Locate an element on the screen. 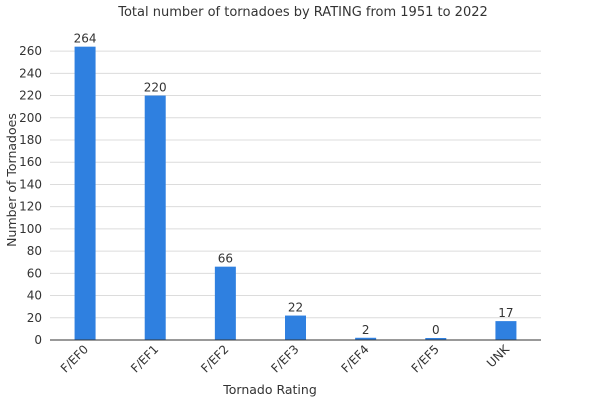  y-tick-label: 20 is located at coordinates (34, 318).